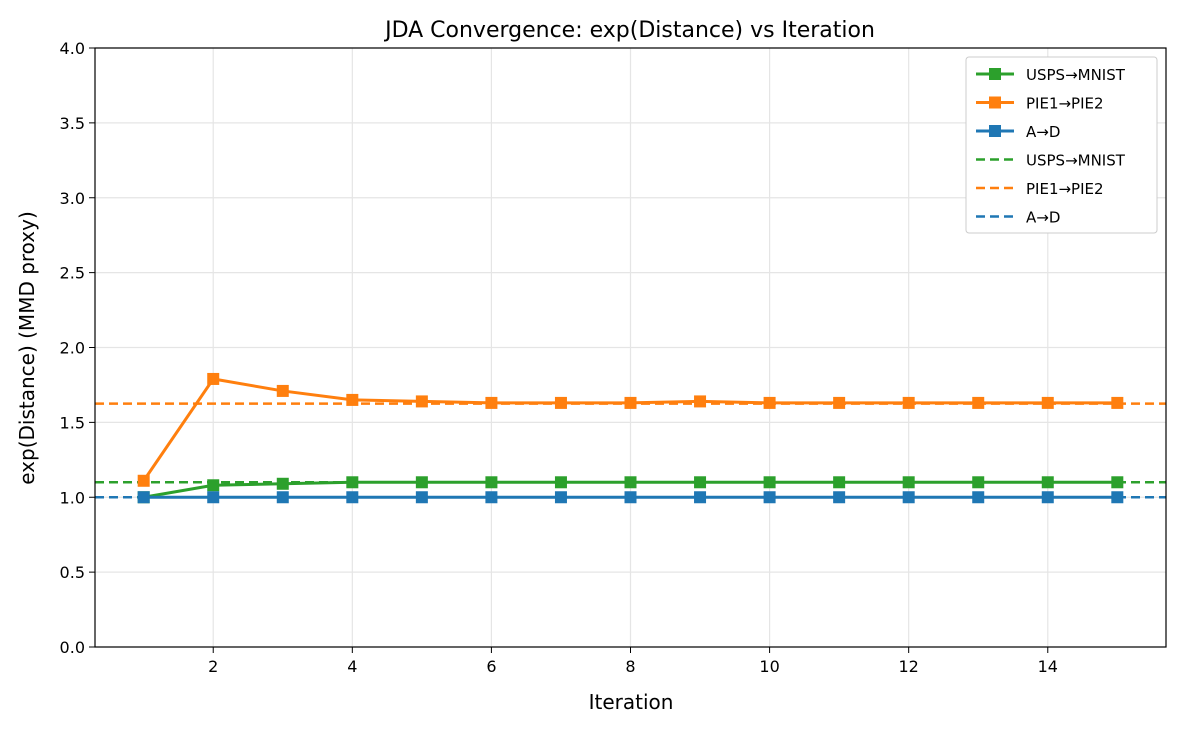 This screenshot has width=1182, height=730. What do you see at coordinates (72, 647) in the screenshot?
I see `y-tick-label: 0.0` at bounding box center [72, 647].